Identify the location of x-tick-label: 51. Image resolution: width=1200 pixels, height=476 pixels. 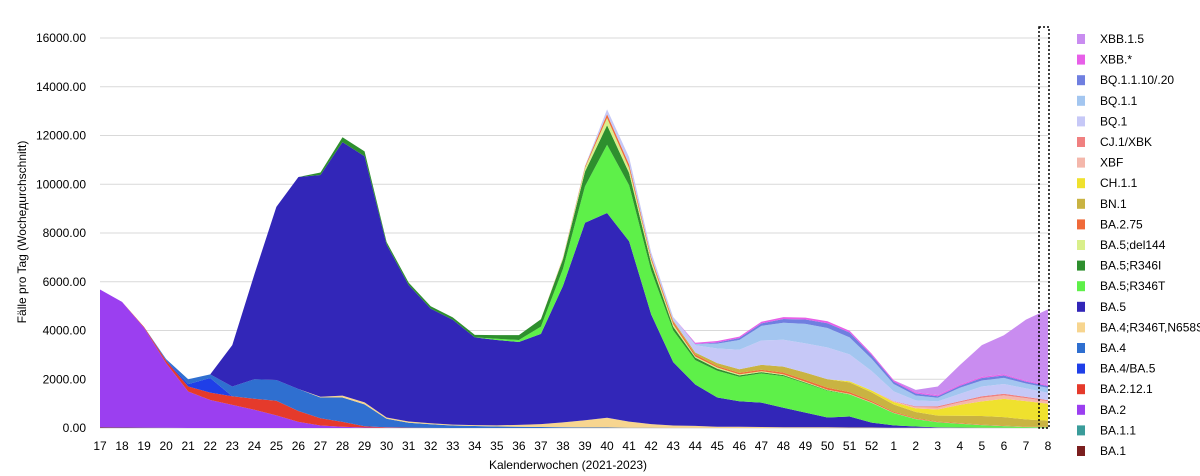
(850, 446).